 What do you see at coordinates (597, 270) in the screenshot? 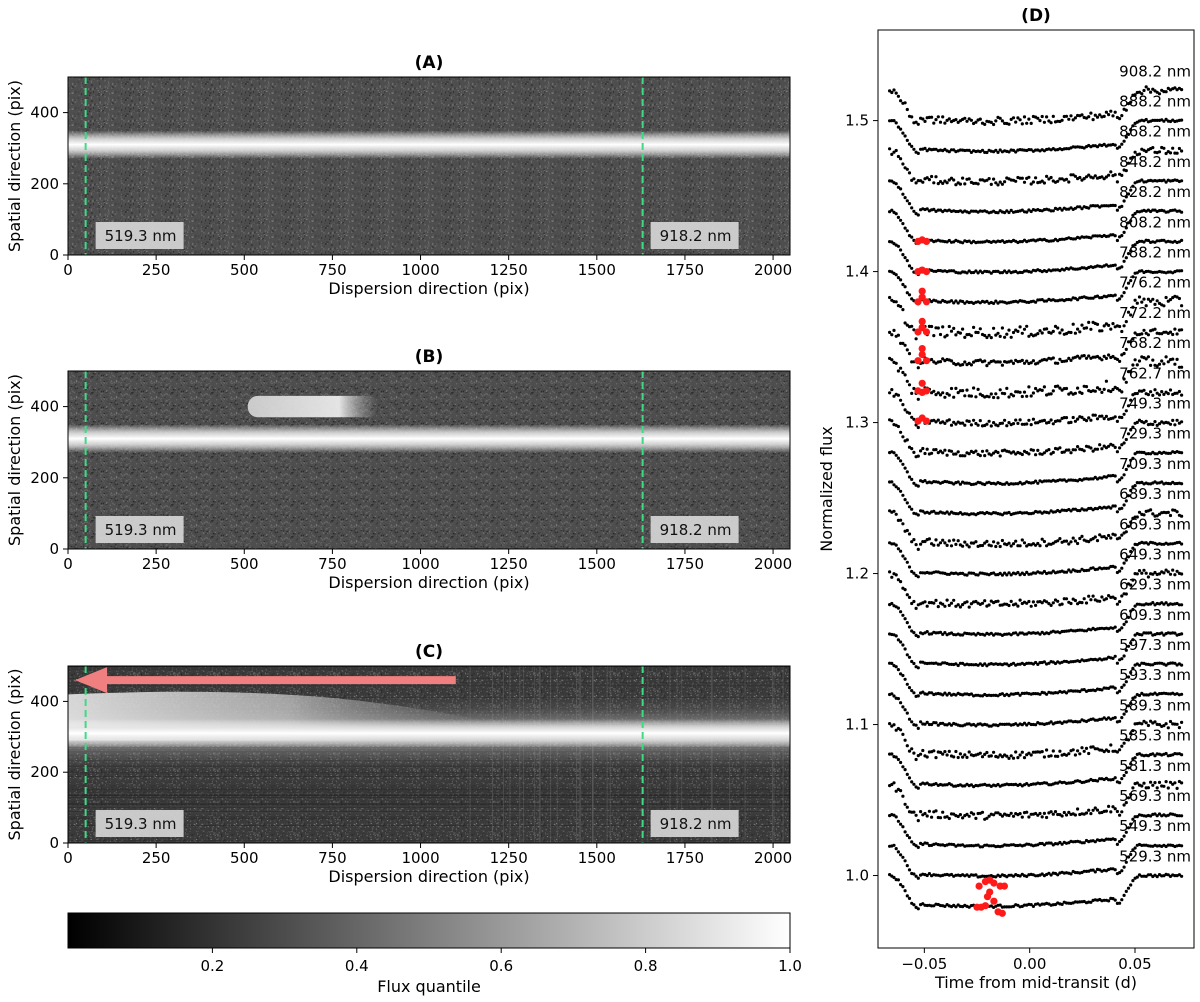
I see `x-tick-label: 1500` at bounding box center [597, 270].